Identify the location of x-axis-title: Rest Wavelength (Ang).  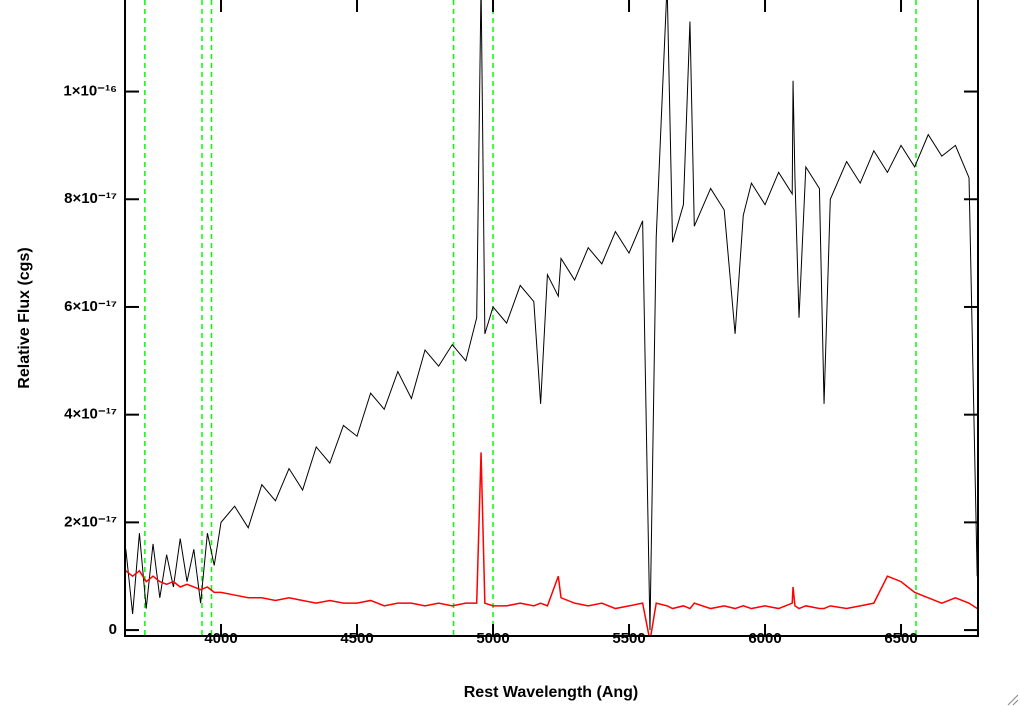
(551, 692).